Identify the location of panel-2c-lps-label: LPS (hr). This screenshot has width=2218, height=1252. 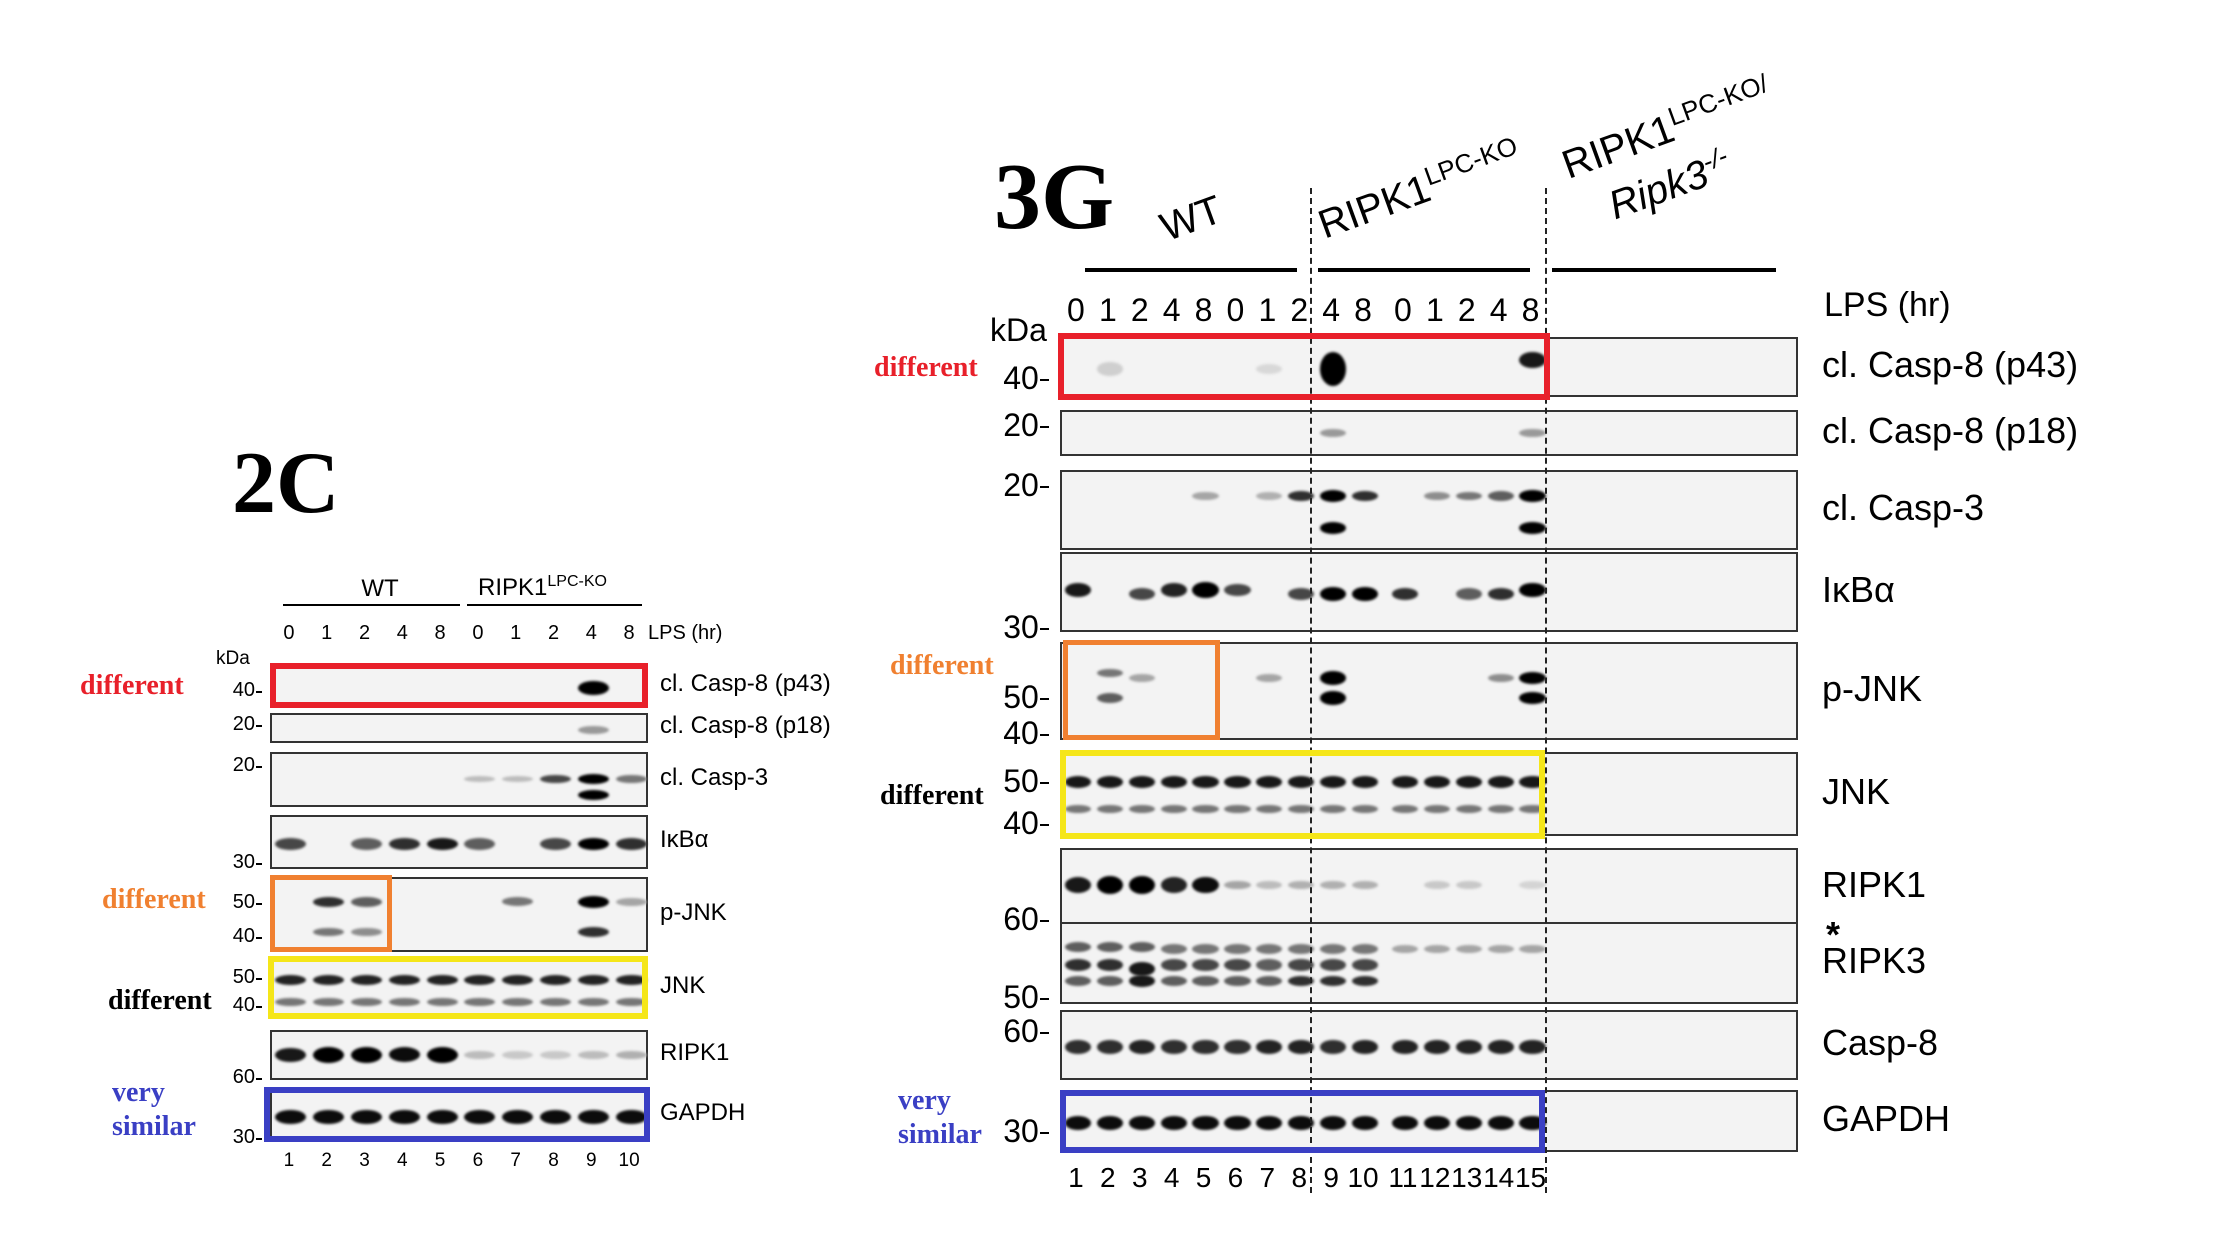
(685, 633).